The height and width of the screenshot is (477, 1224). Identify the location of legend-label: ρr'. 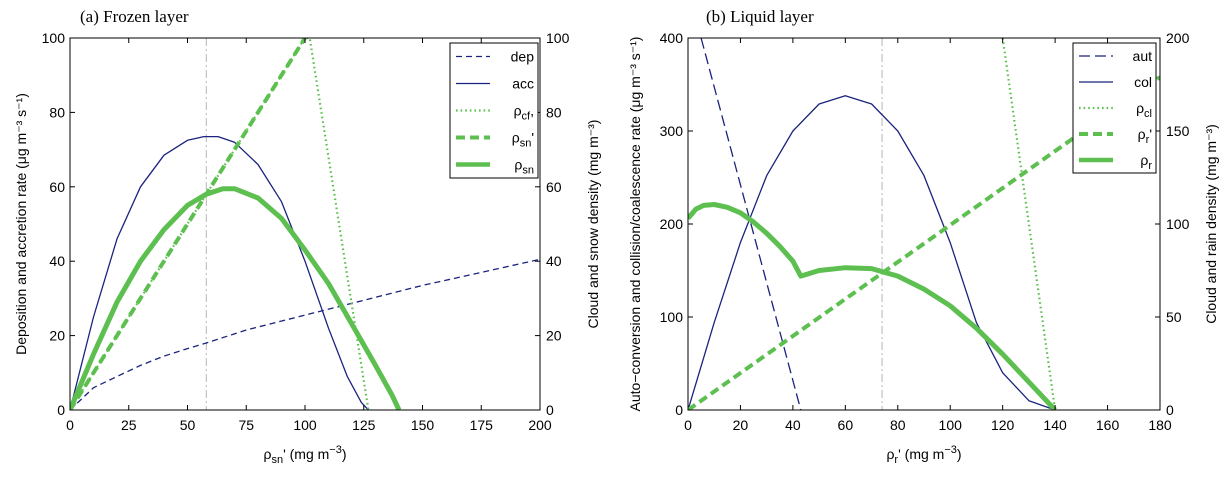
(1145, 136).